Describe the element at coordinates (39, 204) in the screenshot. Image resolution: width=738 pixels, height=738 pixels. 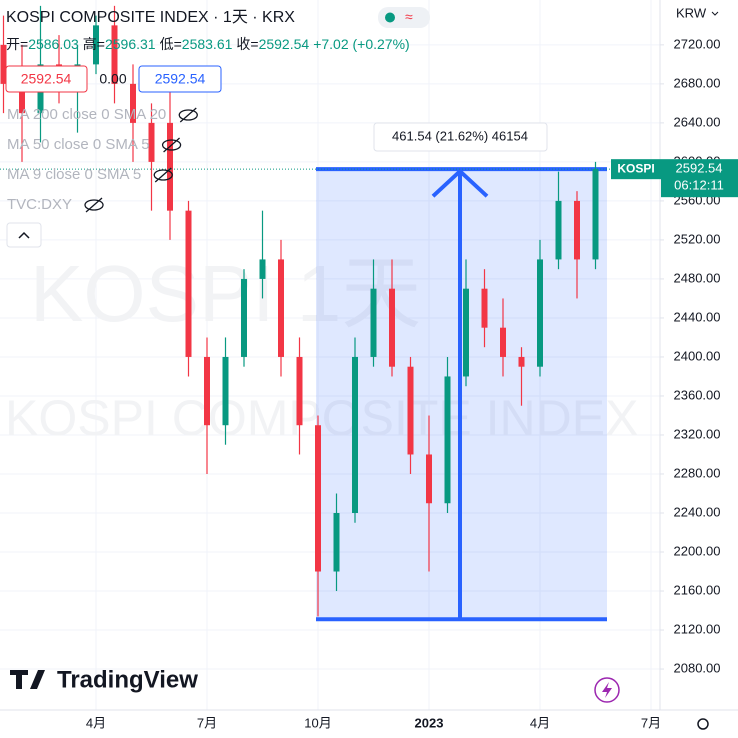
I see `indicator-label: TVC:DXY` at that location.